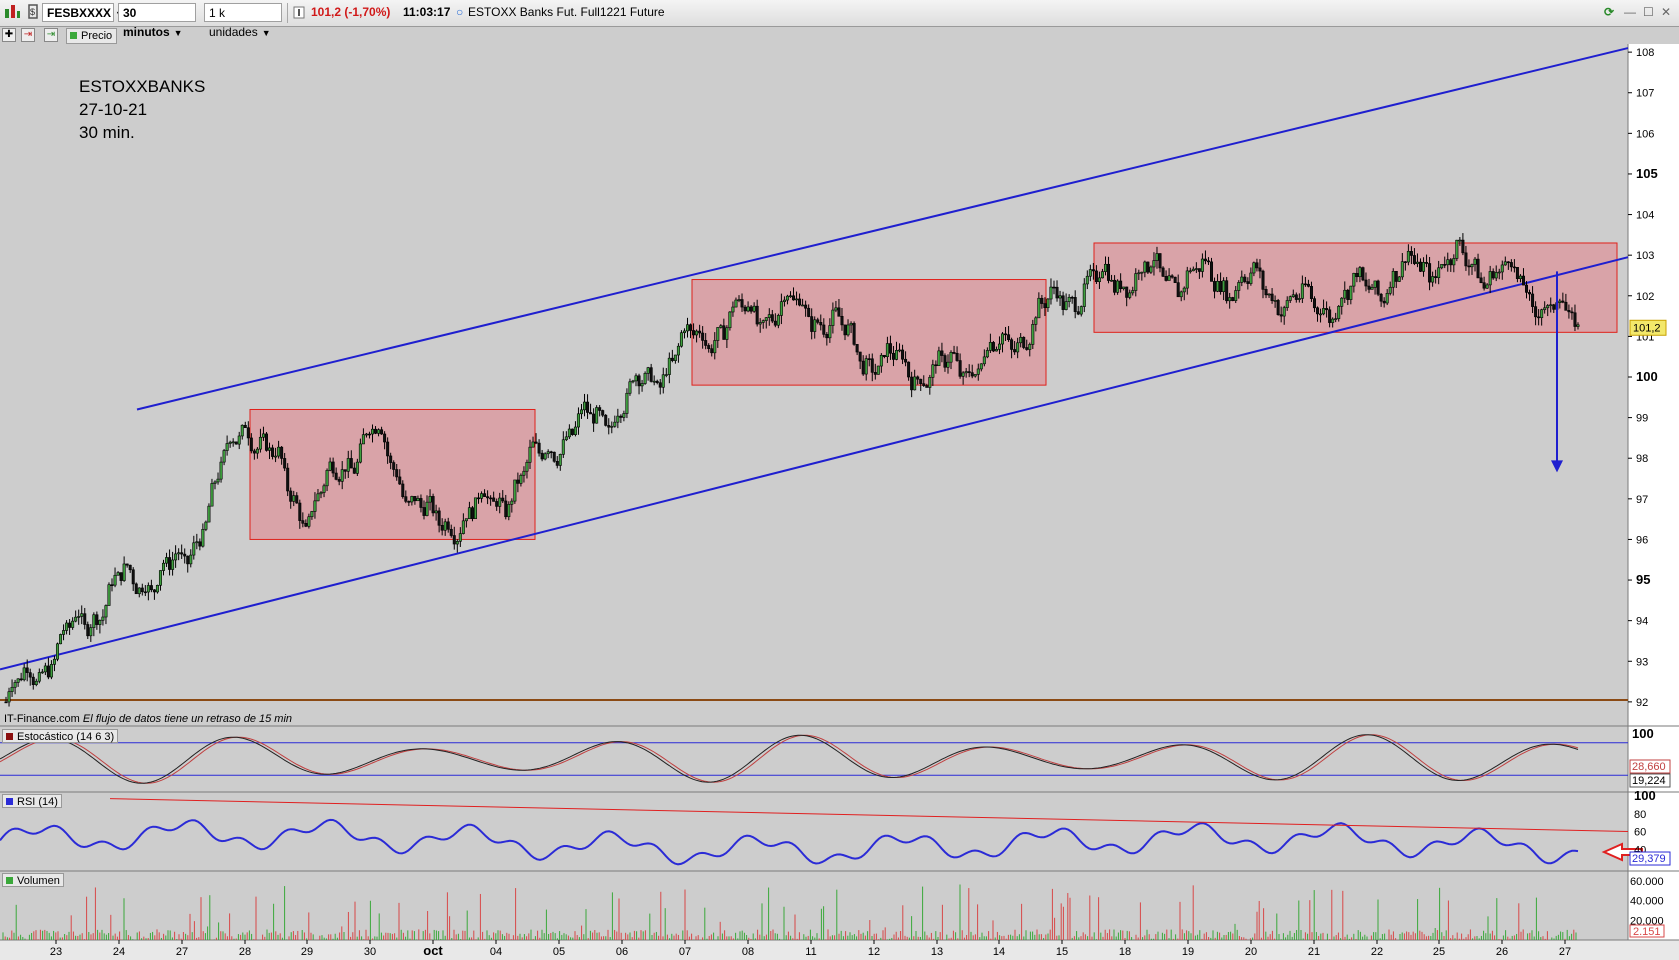 This screenshot has height=960, width=1679. I want to click on instrument-name: ESTOXX Banks Fut. Full1221 Future, so click(566, 12).